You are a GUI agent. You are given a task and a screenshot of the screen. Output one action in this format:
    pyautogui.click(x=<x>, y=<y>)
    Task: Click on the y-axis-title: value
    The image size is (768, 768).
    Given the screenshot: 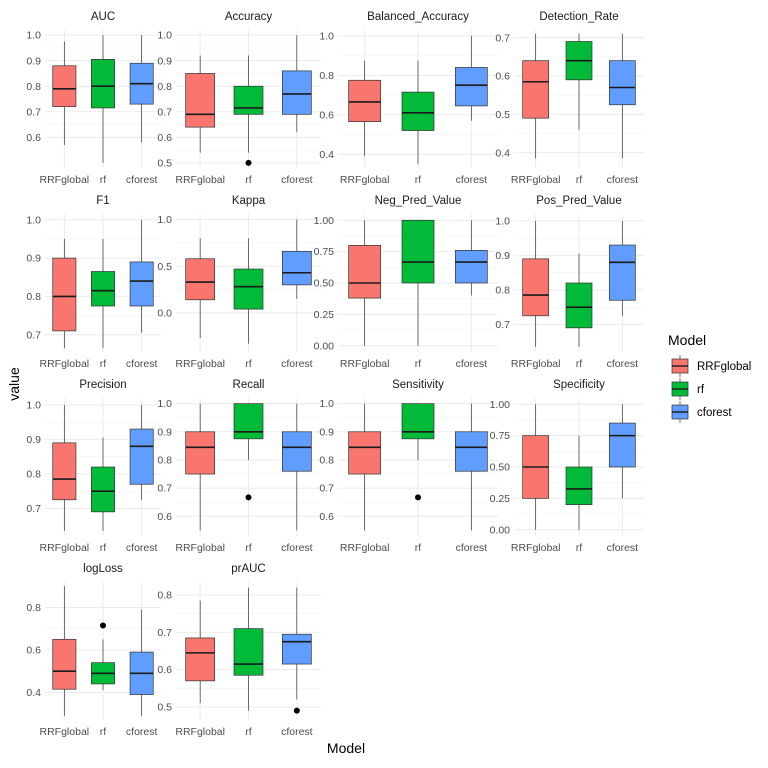 What is the action you would take?
    pyautogui.click(x=14, y=384)
    